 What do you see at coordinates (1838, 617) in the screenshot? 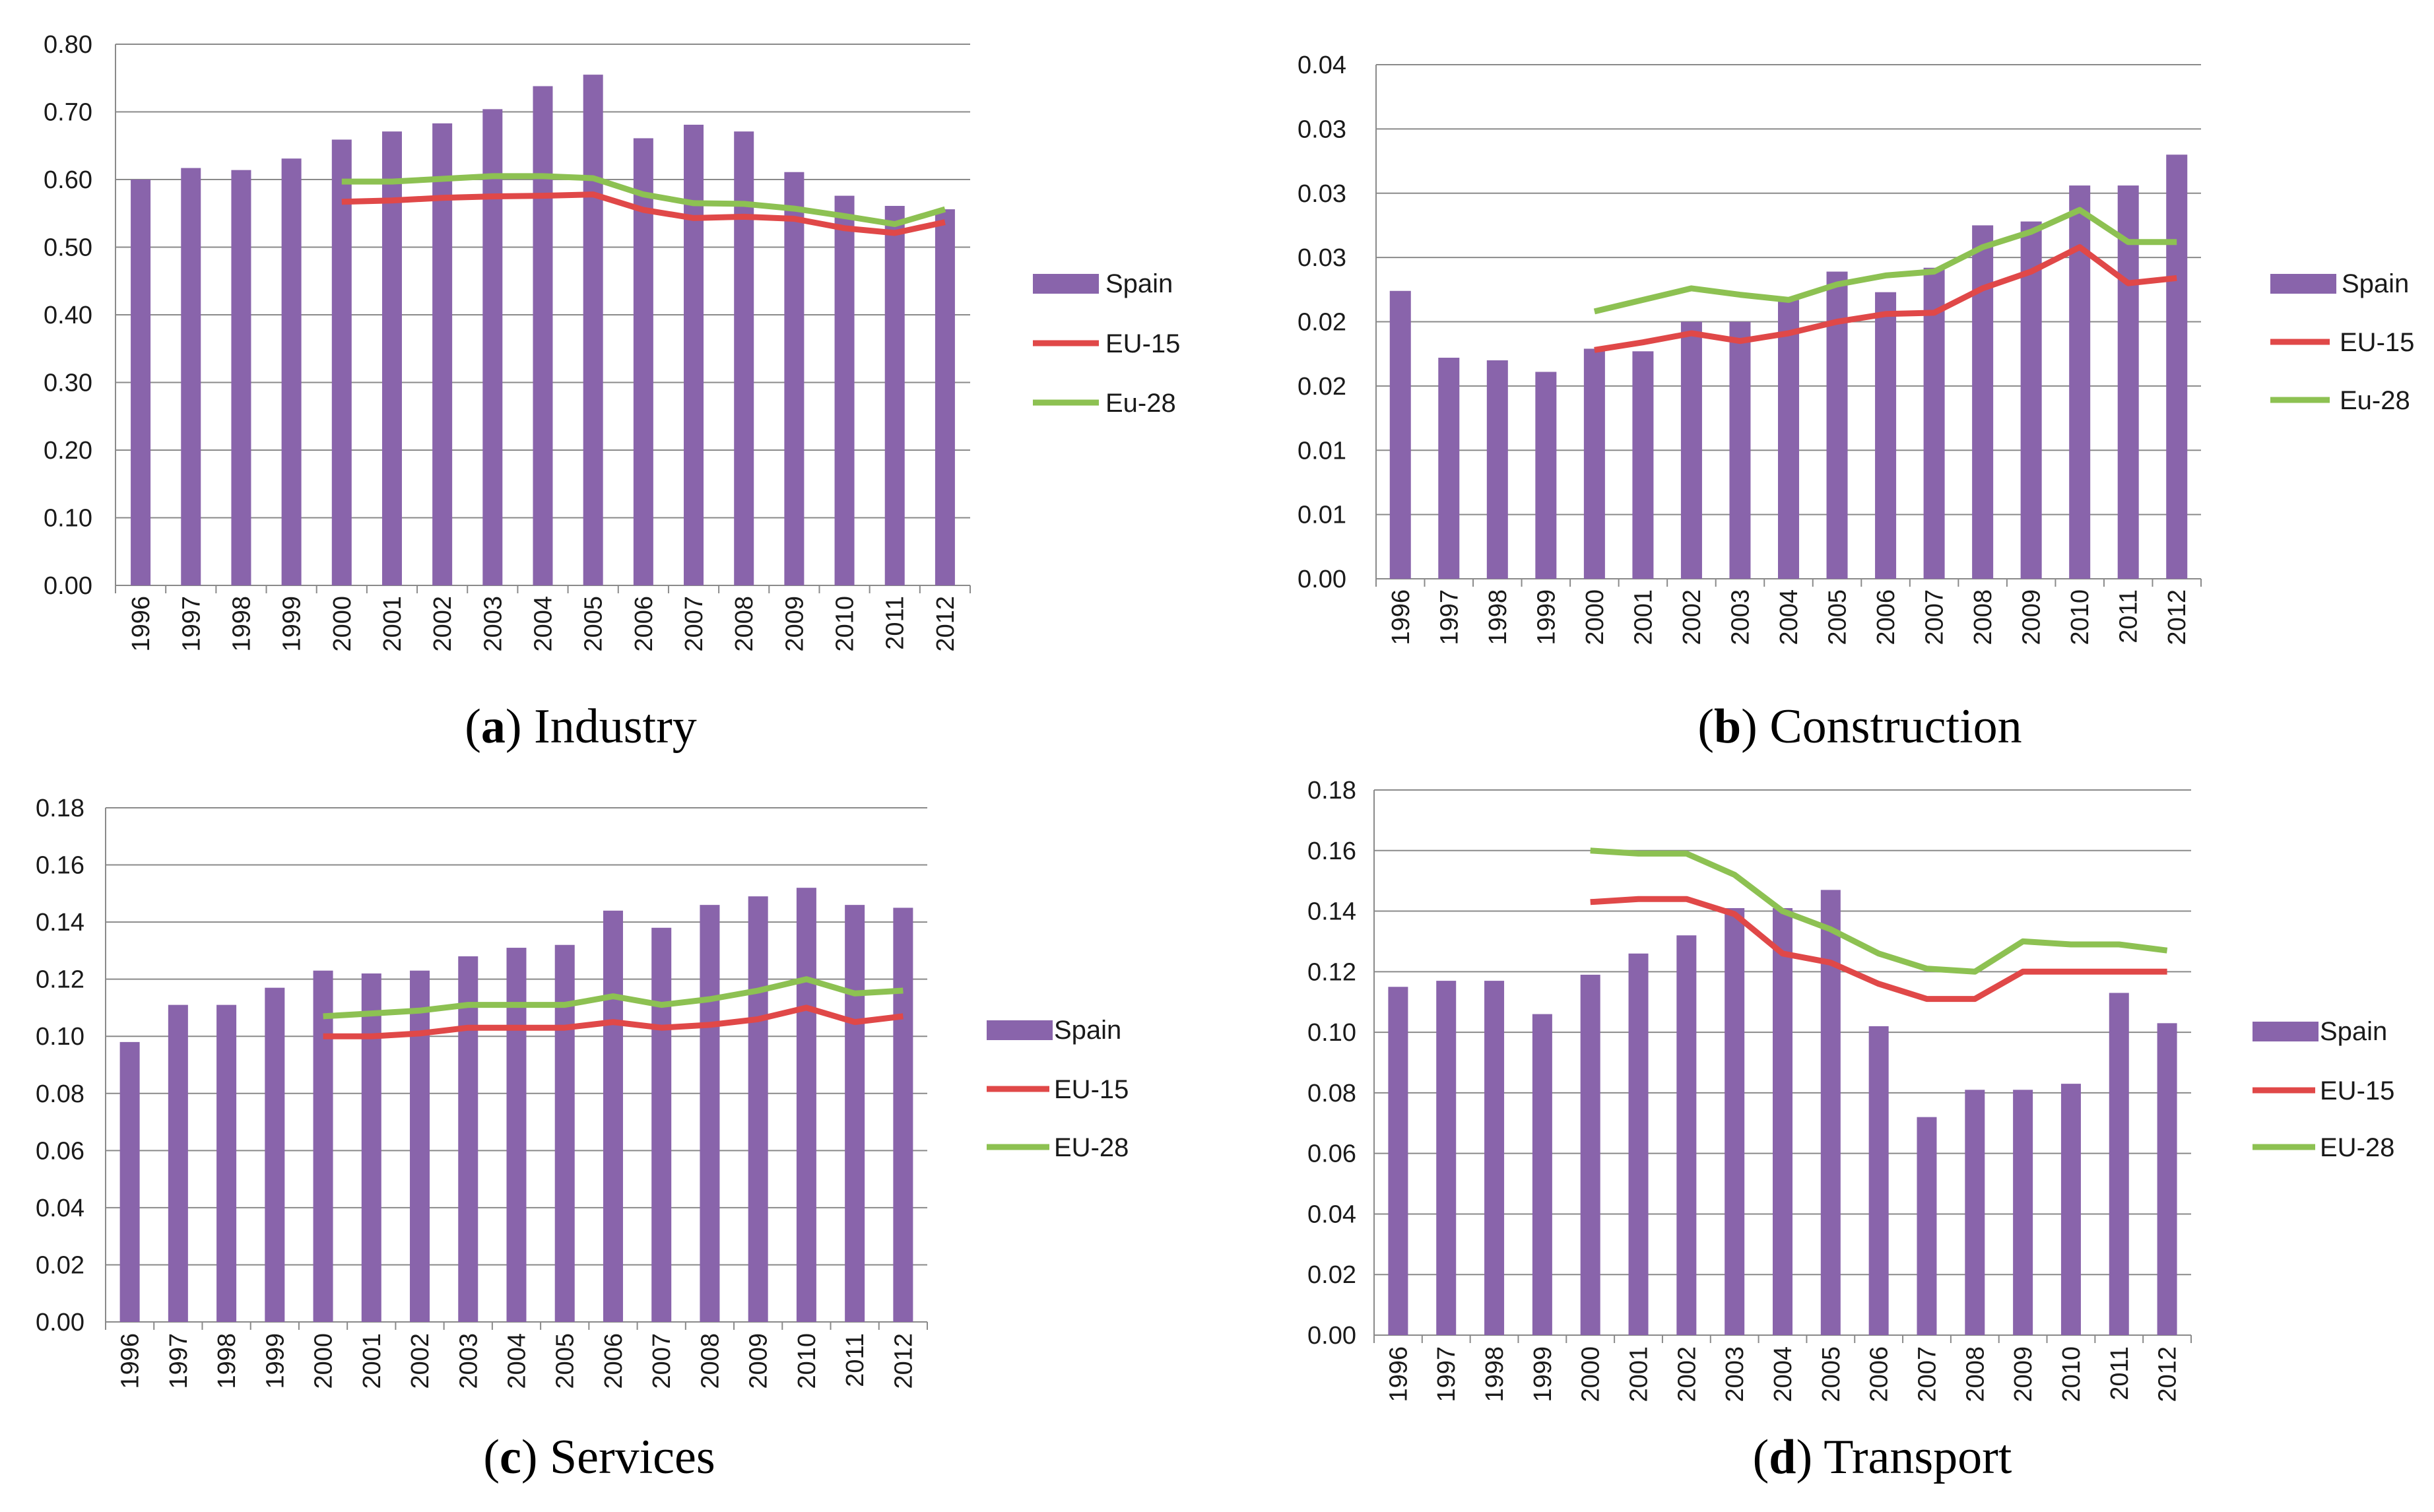
I see `x-tick-label: 2005` at bounding box center [1838, 617].